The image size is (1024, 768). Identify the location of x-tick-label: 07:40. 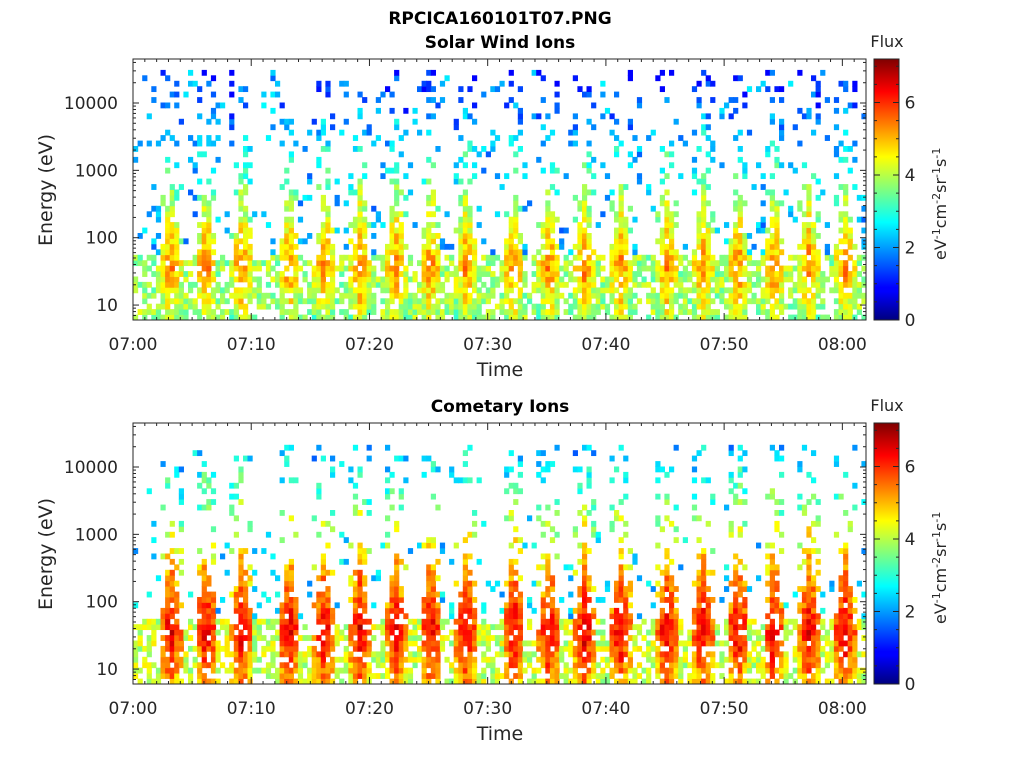
(605, 345).